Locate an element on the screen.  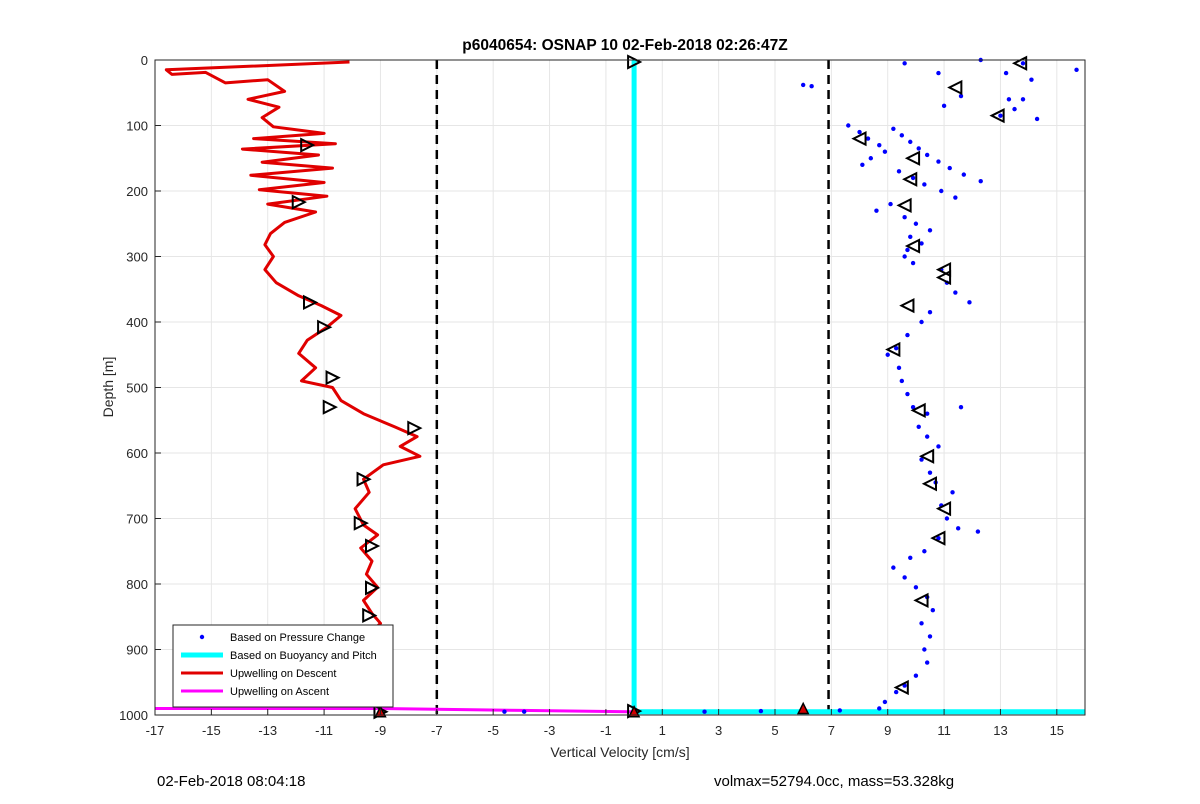
legend-swatch-points is located at coordinates (202, 637).